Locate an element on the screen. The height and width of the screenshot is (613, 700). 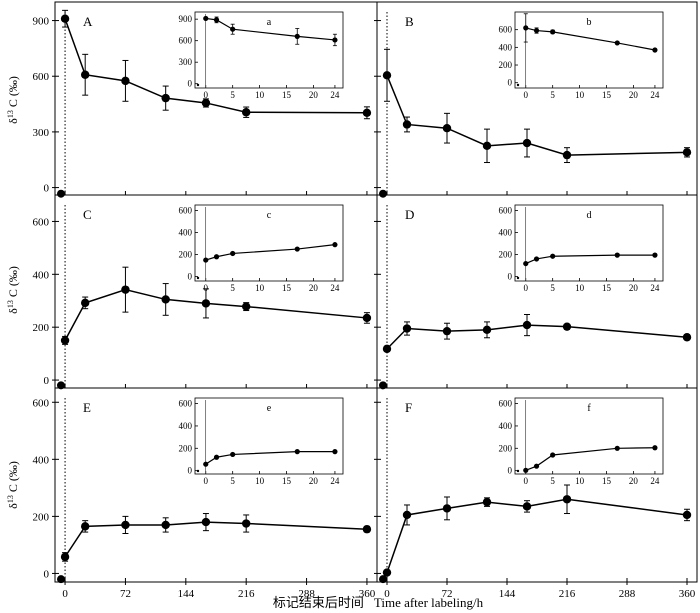
inset-x-tick-label-a: 0 is located at coordinates (206, 95).